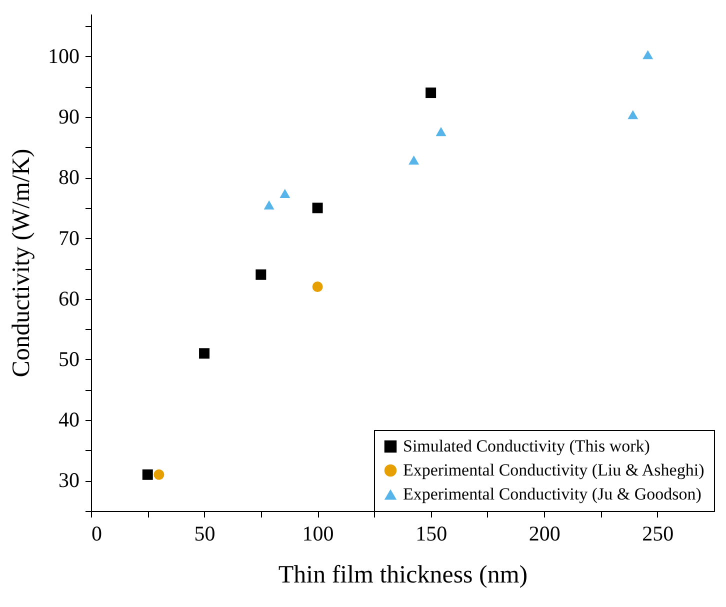 Image resolution: width=726 pixels, height=607 pixels. I want to click on y-tick-label: 100, so click(64, 56).